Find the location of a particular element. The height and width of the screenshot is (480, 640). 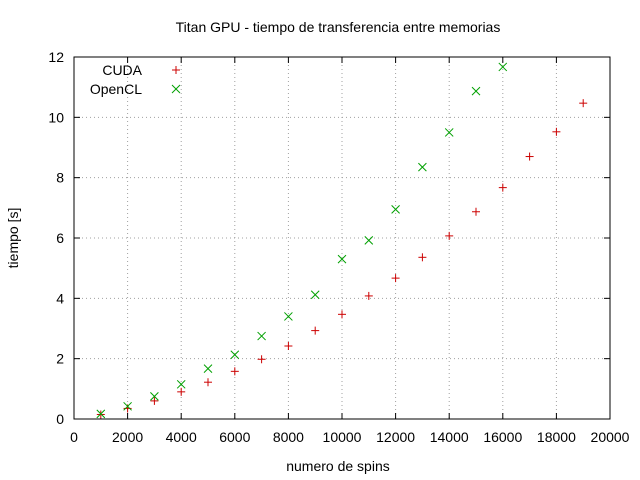

y-tick-label: 10 is located at coordinates (56, 117).